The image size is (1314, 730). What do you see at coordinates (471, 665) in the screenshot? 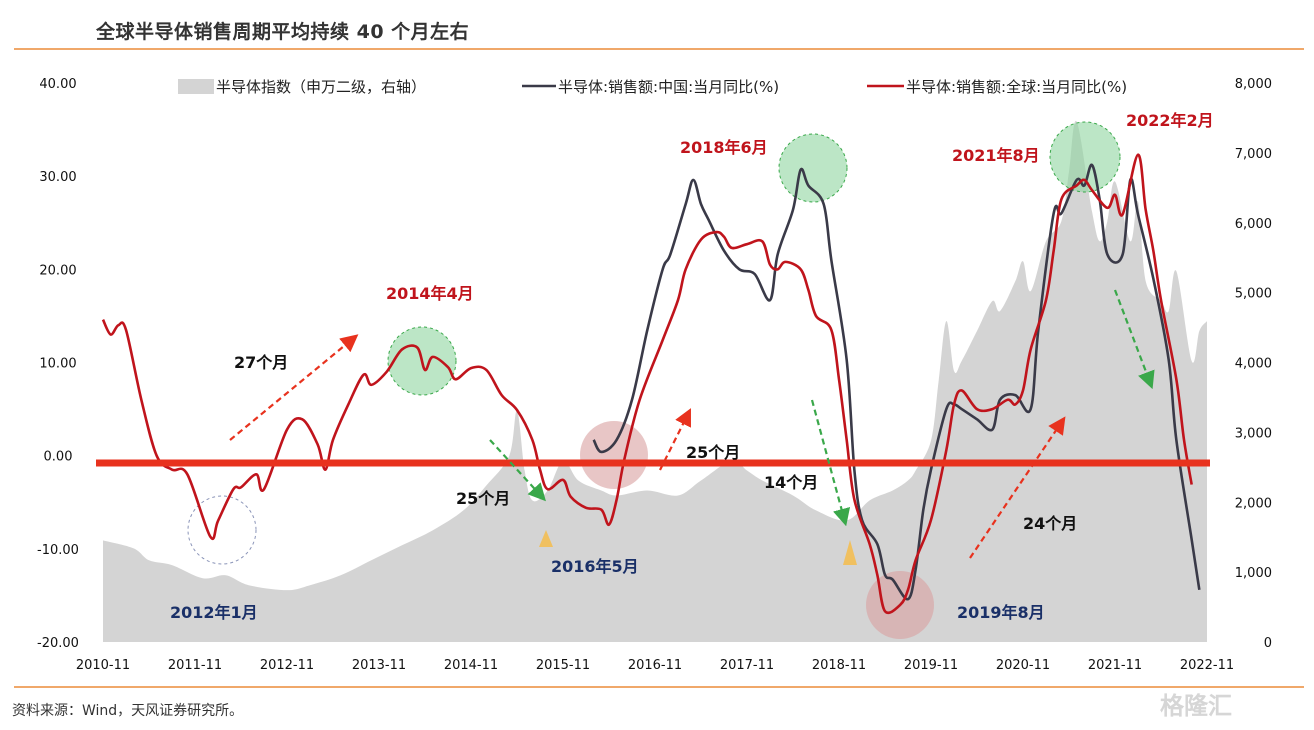
I see `x-tick-label: 2014-11` at bounding box center [471, 665].